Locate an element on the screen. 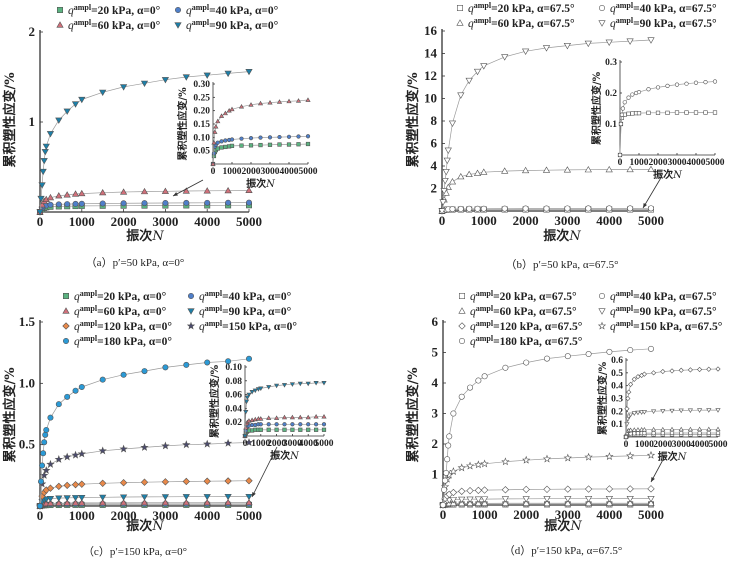 The image size is (733, 561). inset-background is located at coordinates (668, 107).